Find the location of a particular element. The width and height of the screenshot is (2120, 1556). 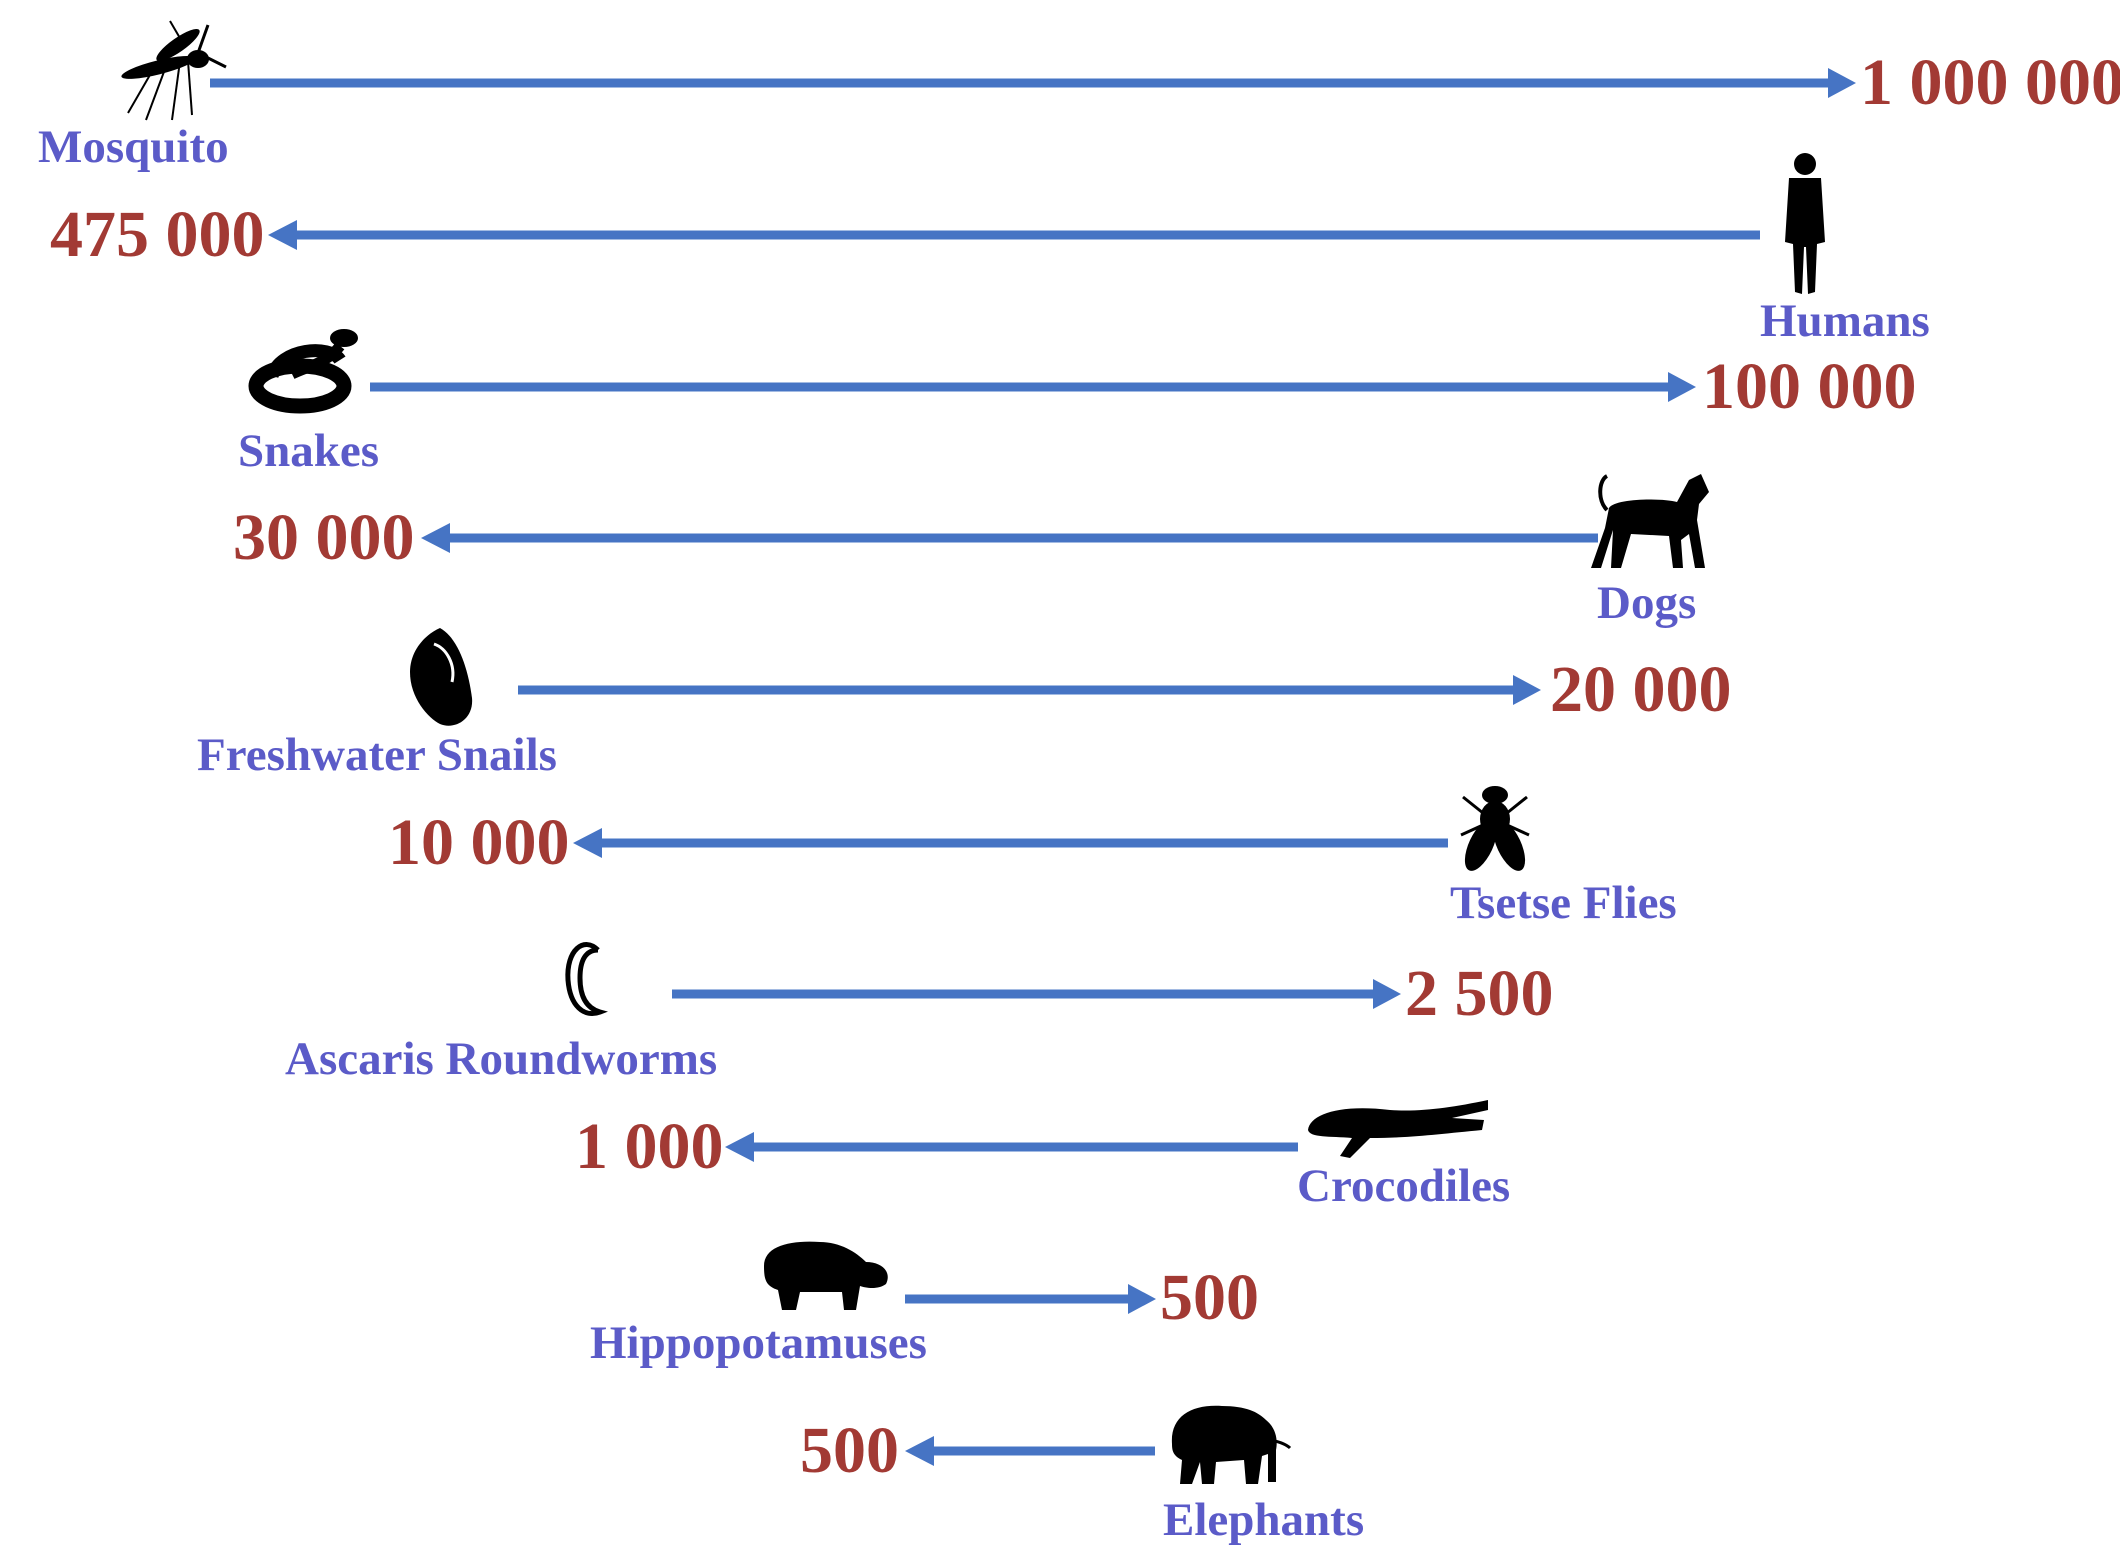

animal-label-freshwater-snails: Freshwater Snails is located at coordinates (377, 755).